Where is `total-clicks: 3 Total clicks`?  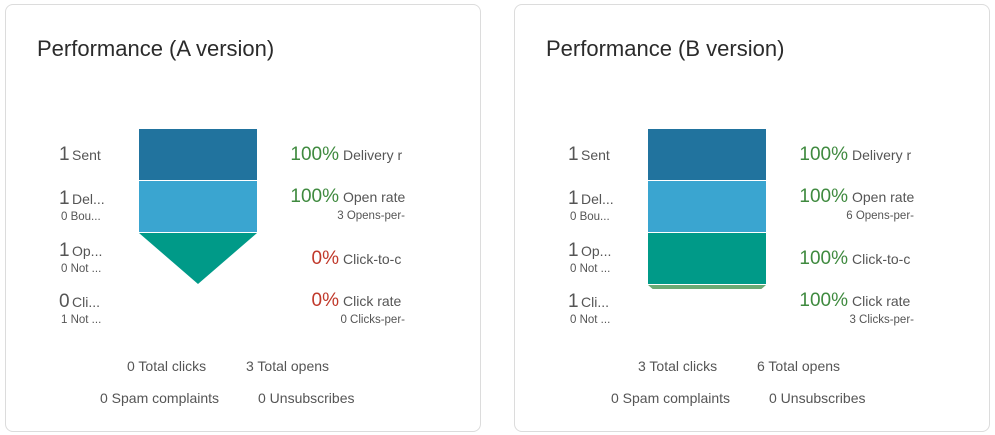
total-clicks: 3 Total clicks is located at coordinates (678, 366).